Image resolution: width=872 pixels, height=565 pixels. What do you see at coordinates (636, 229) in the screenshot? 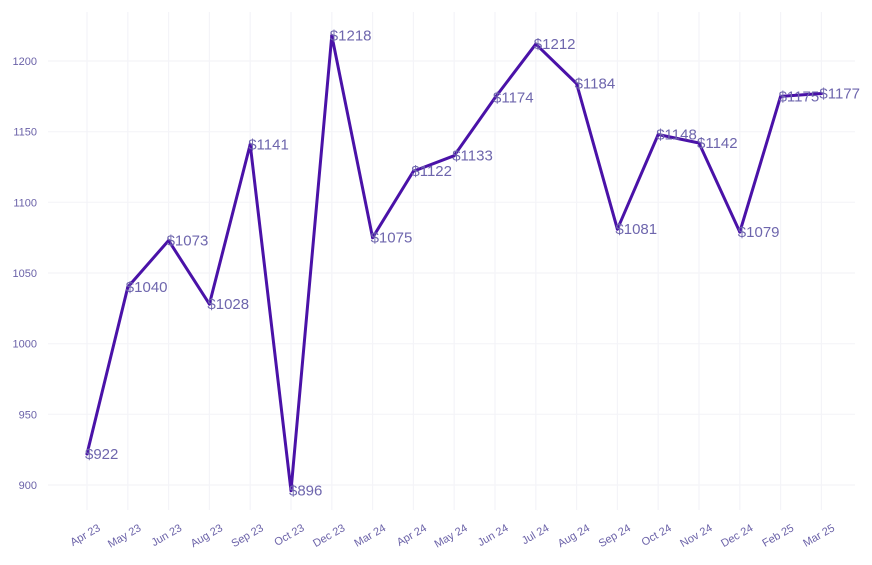
I see `data-label: $1081` at bounding box center [636, 229].